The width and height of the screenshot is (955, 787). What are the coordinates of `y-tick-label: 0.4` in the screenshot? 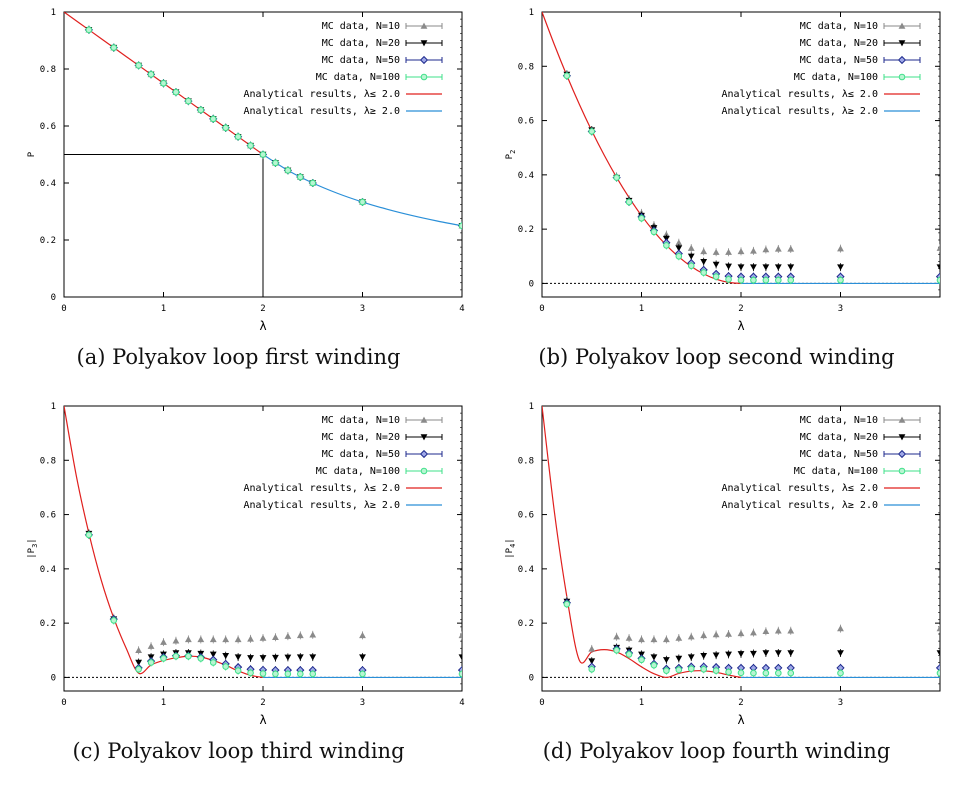 It's located at (48, 570).